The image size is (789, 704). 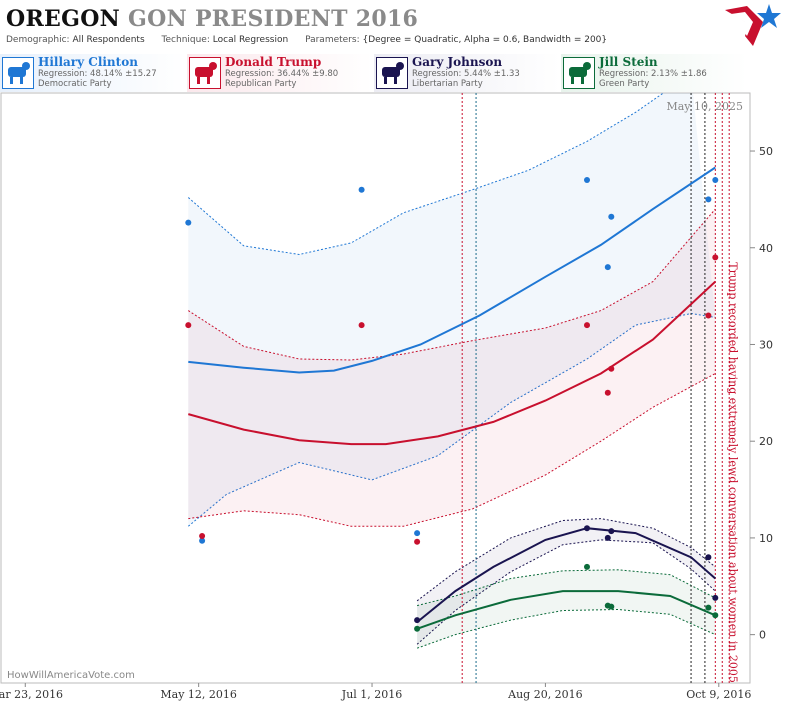 I want to click on x-tick-label: Jul 1, 2016, so click(x=372, y=694).